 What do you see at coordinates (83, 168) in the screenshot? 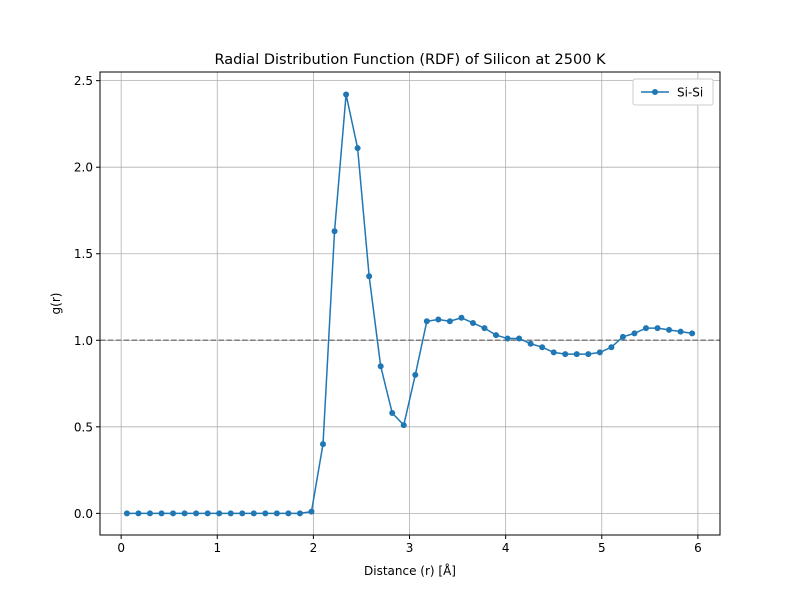
I see `y-tick-label: 2.0` at bounding box center [83, 168].